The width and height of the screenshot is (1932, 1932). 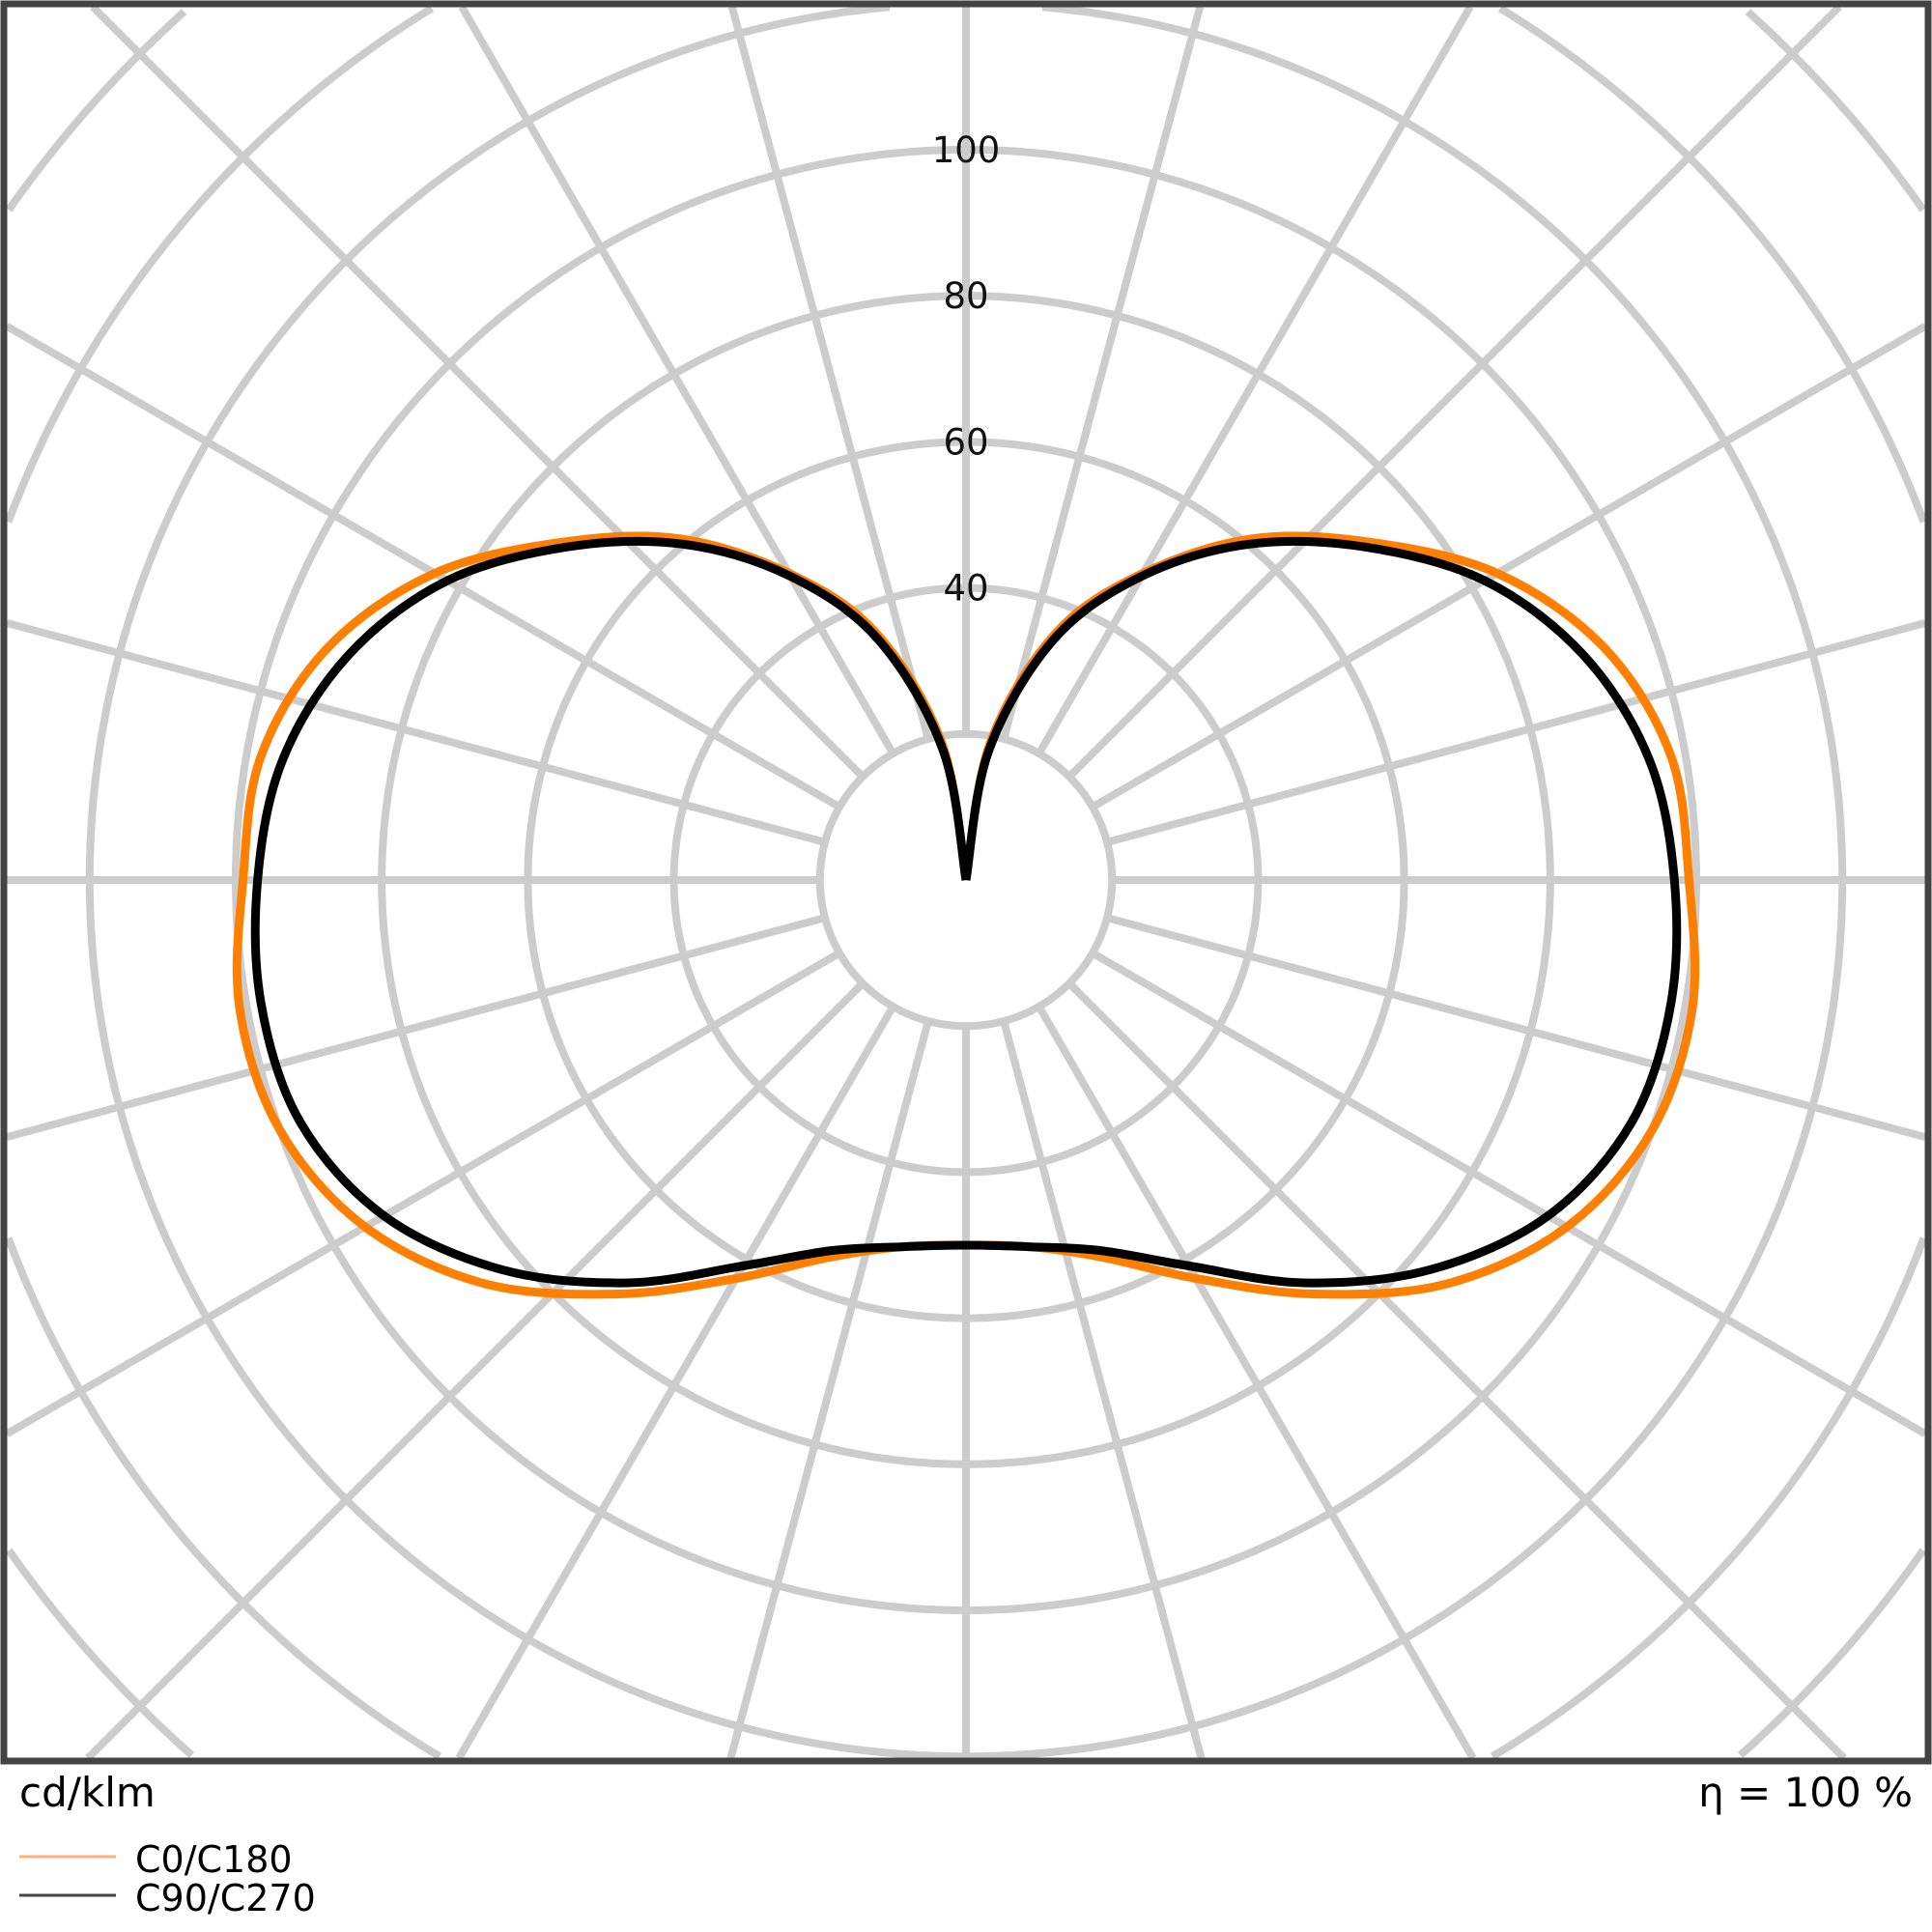 I want to click on legend: C0/C180 C90/C270, so click(x=167, y=1878).